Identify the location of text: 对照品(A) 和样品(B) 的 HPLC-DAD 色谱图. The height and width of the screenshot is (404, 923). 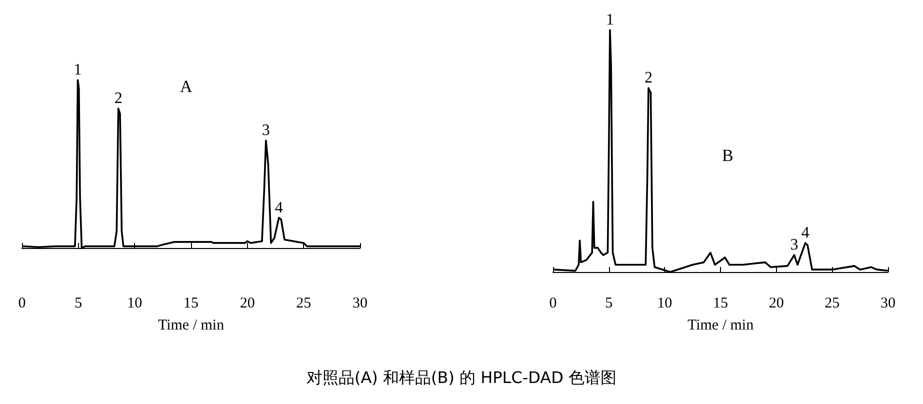
(461, 378).